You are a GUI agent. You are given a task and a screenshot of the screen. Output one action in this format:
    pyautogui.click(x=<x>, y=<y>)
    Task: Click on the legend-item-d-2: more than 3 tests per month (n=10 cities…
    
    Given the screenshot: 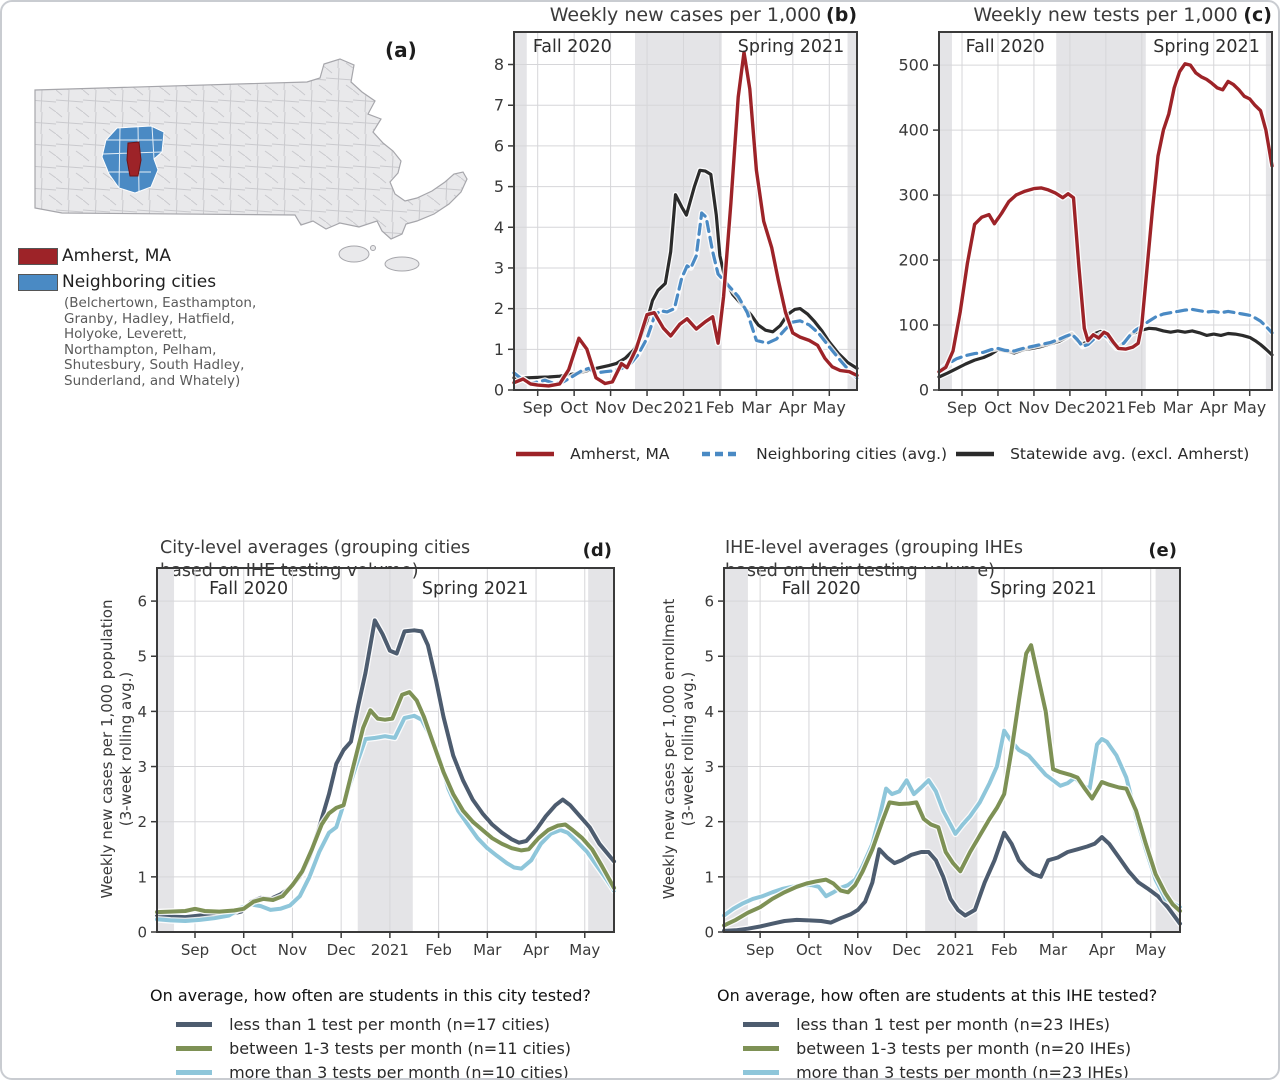 What is the action you would take?
    pyautogui.click(x=442, y=1069)
    